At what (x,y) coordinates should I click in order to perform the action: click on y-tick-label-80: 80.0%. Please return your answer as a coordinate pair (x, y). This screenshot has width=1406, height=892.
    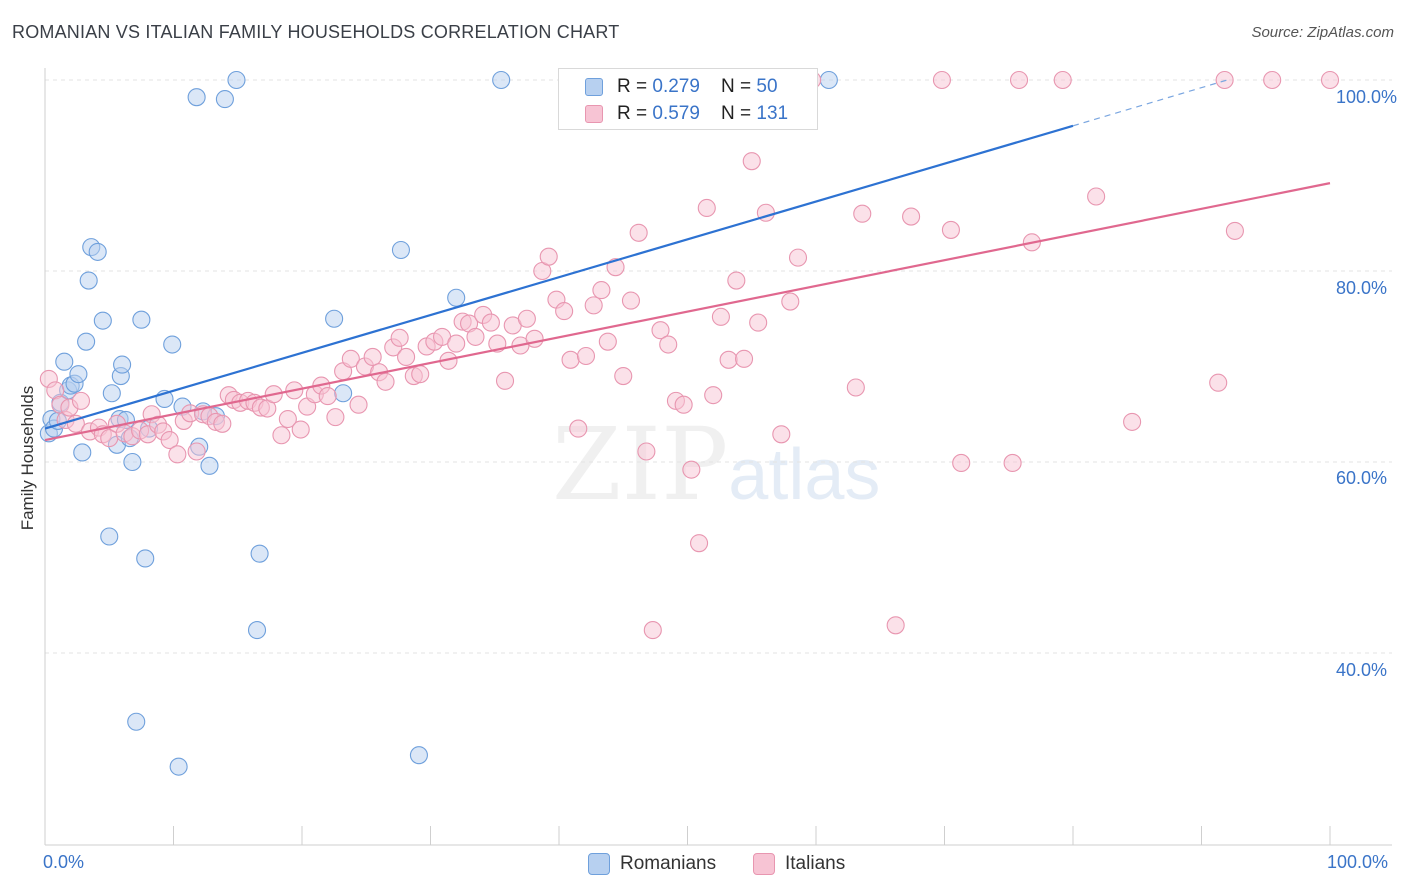
    Looking at the image, I should click on (1362, 288).